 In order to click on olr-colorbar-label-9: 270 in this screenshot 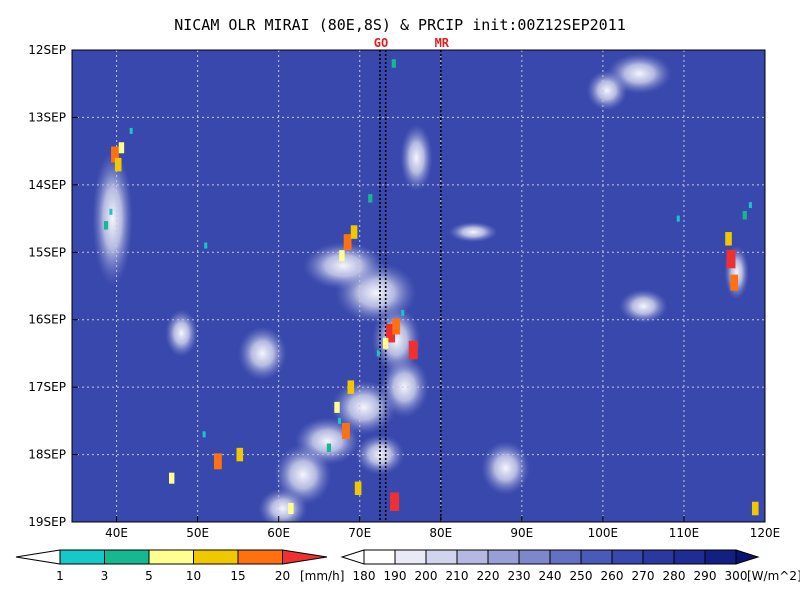, I will do `click(643, 576)`.